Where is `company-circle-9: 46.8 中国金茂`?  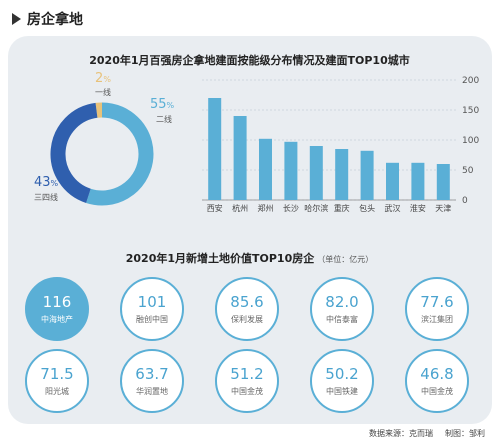 company-circle-9: 46.8 中国金茂 is located at coordinates (437, 381).